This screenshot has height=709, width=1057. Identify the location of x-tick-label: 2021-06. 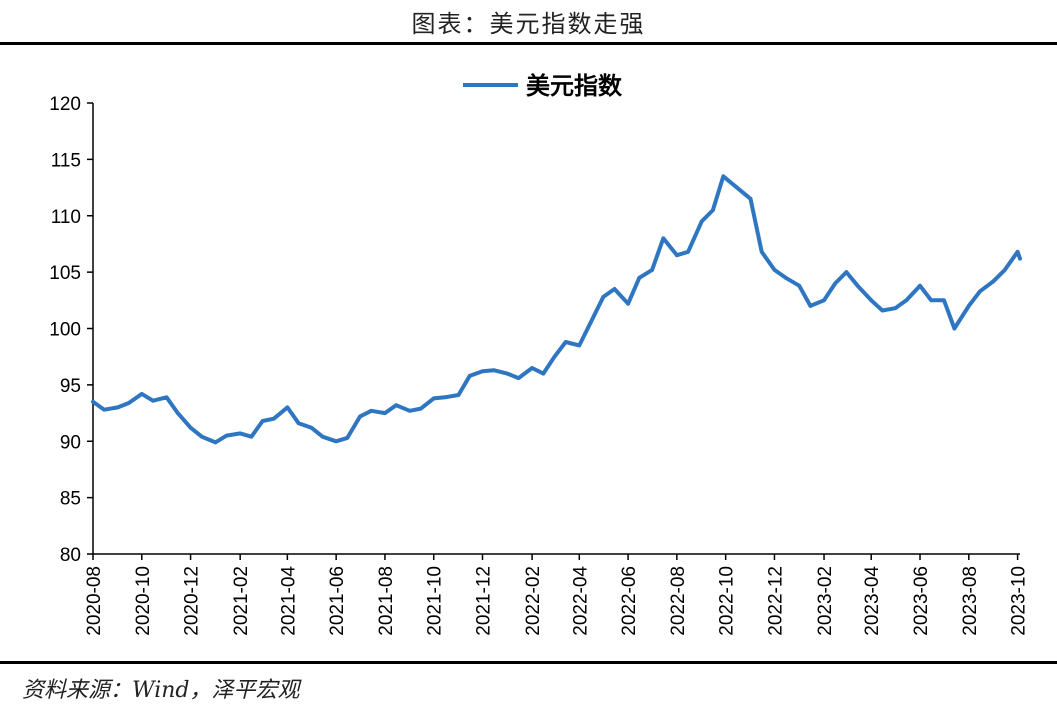
(337, 601).